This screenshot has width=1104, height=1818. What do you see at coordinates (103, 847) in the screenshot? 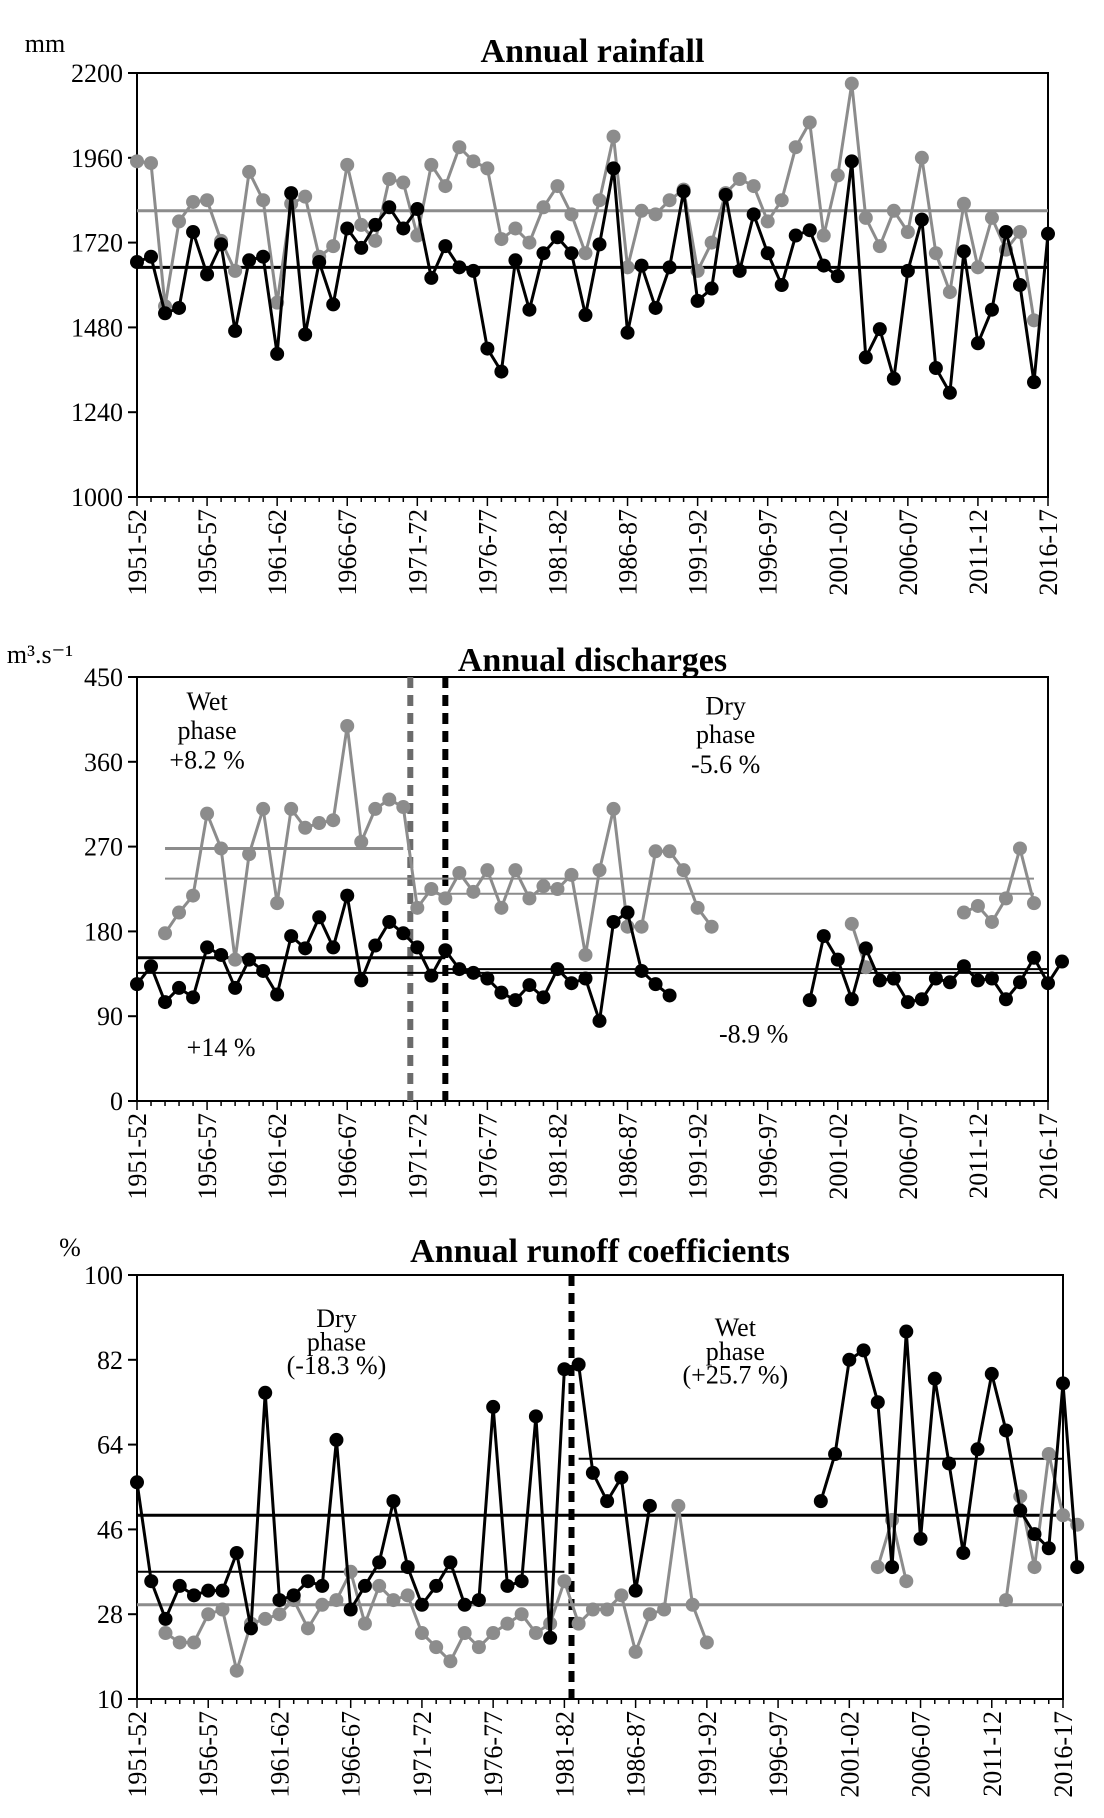
I see `y-tick-label: 270` at bounding box center [103, 847].